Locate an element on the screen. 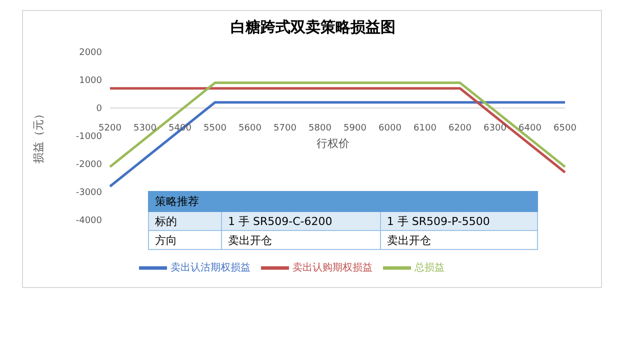 The height and width of the screenshot is (358, 626). chart-title: 白糖跨式双卖策略损益图 is located at coordinates (313, 27).